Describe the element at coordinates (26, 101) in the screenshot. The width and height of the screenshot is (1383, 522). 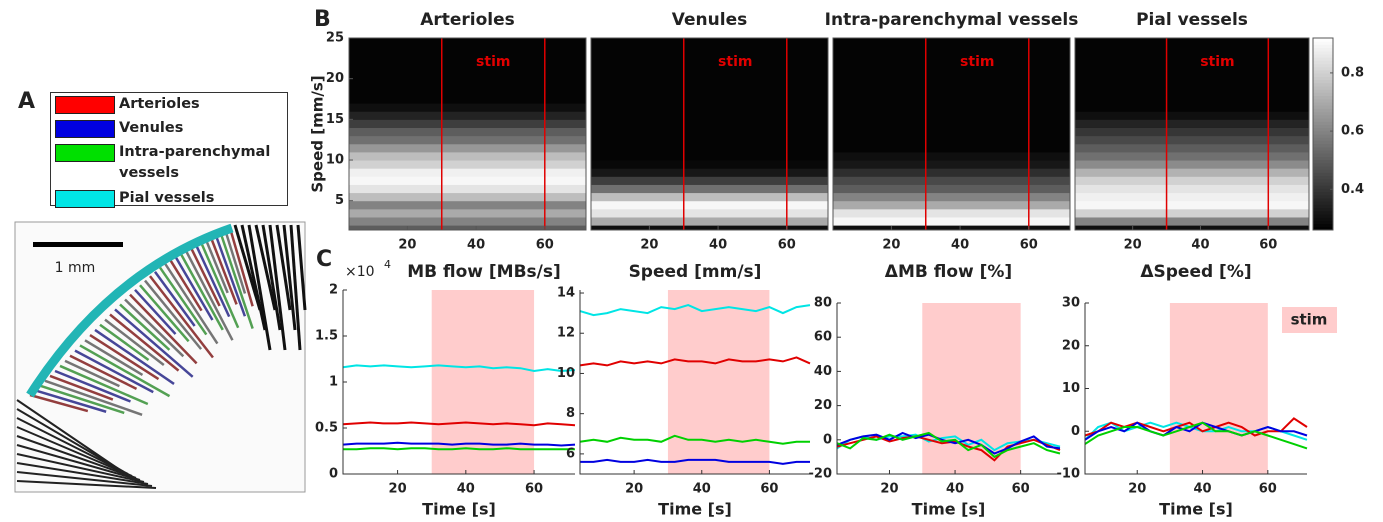
I see `panel-label: A` at that location.